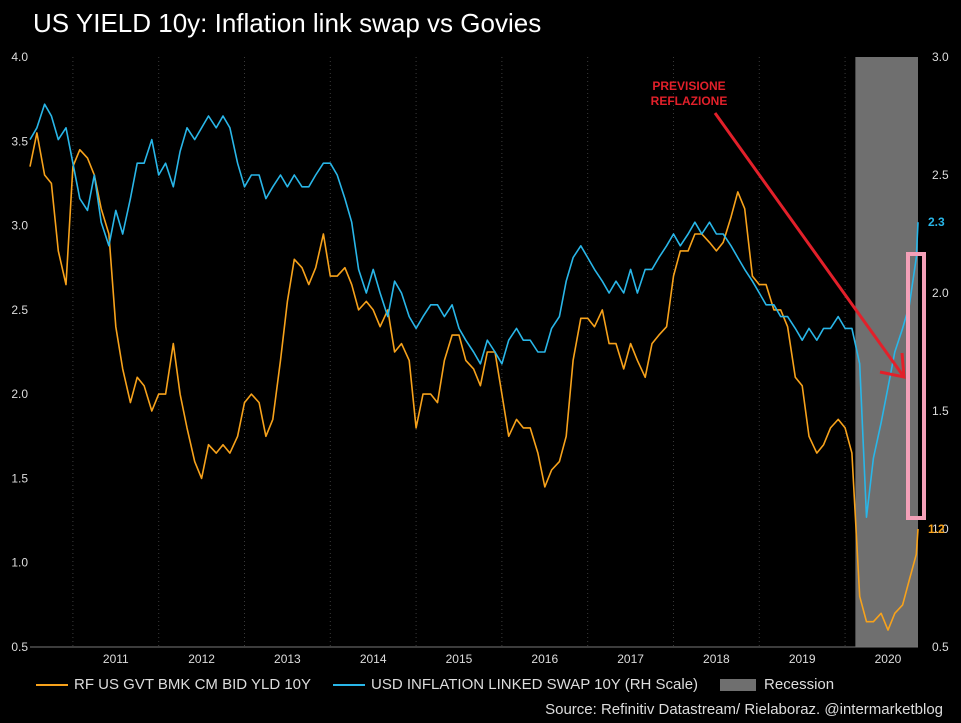  I want to click on annotation-line1: PREVISIONE, so click(688, 86).